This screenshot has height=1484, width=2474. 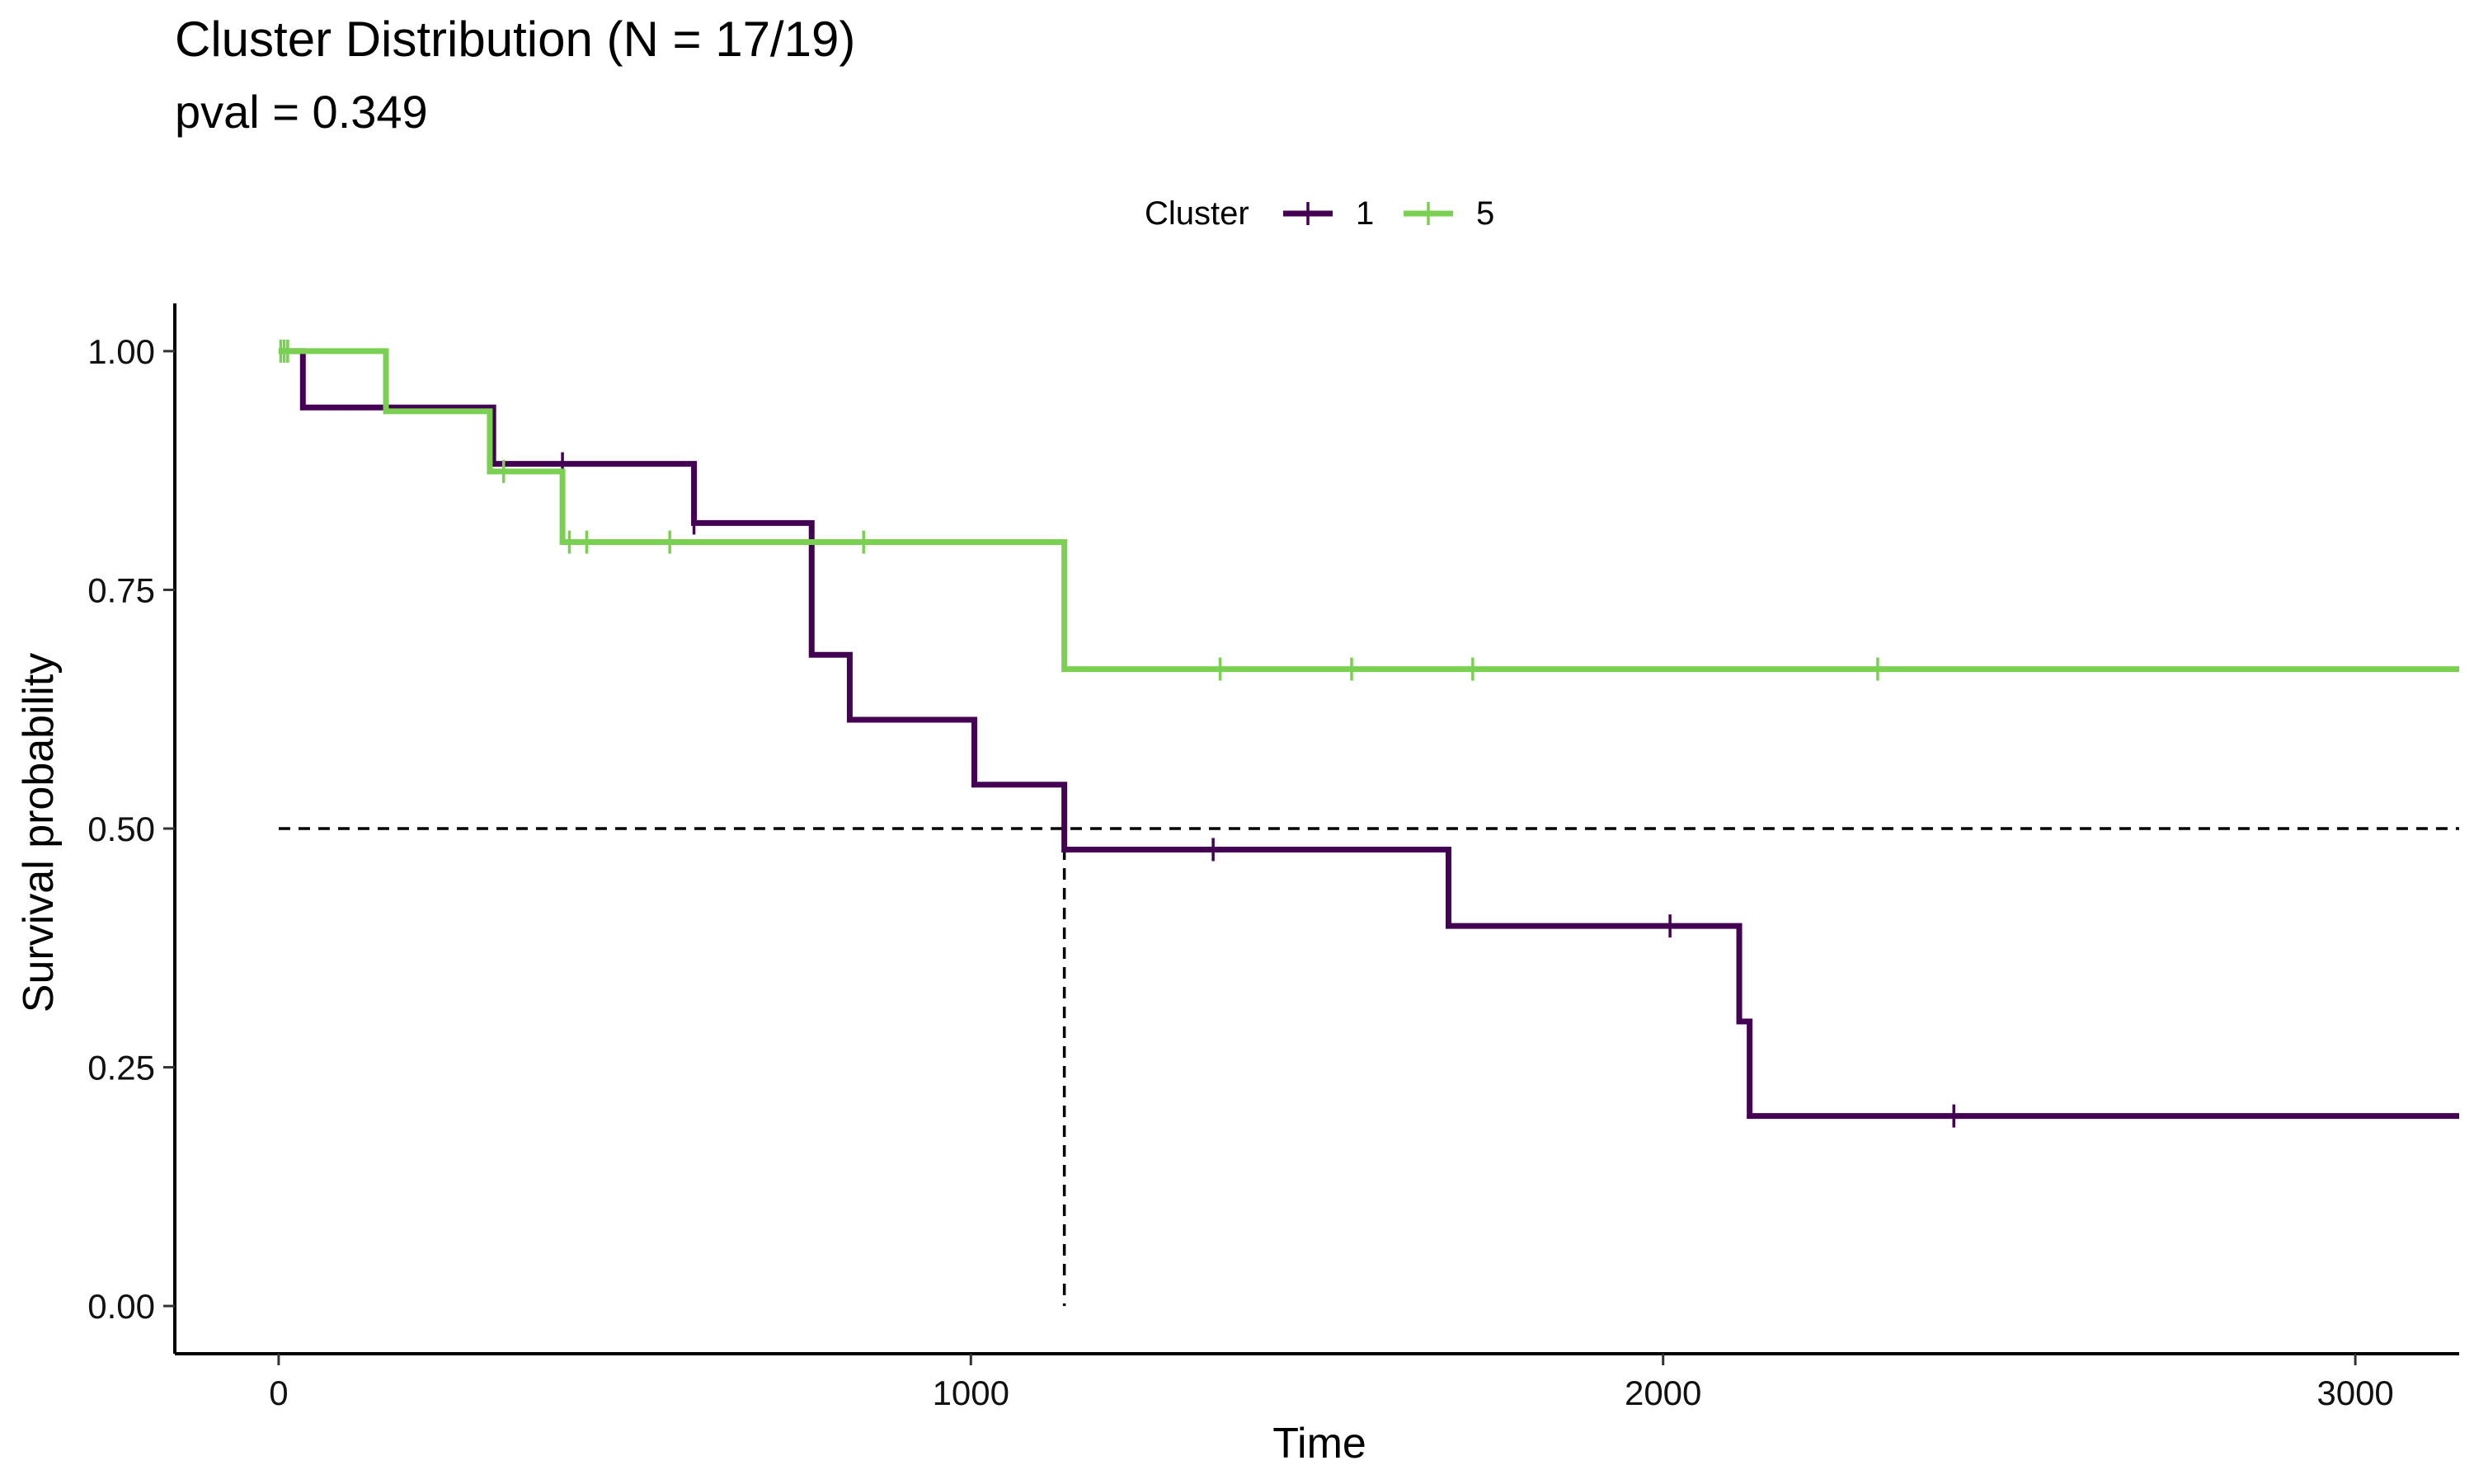 I want to click on chart-subtitle: pval = 0.349, so click(x=301, y=112).